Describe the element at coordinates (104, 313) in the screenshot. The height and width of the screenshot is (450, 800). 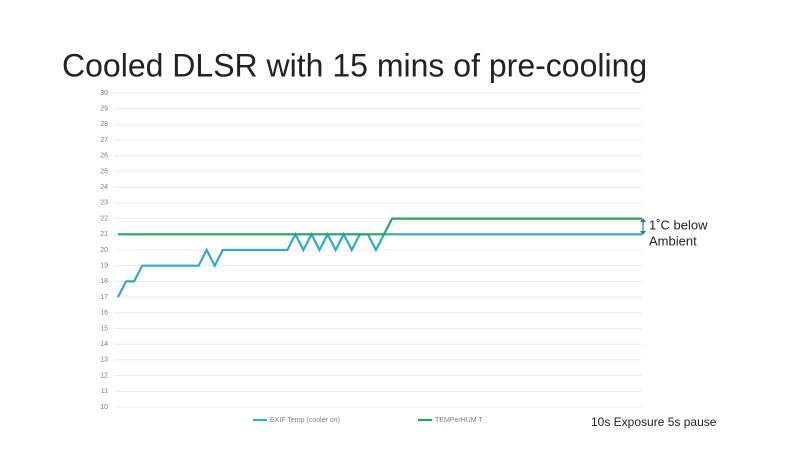
I see `y-tick-label: 16` at that location.